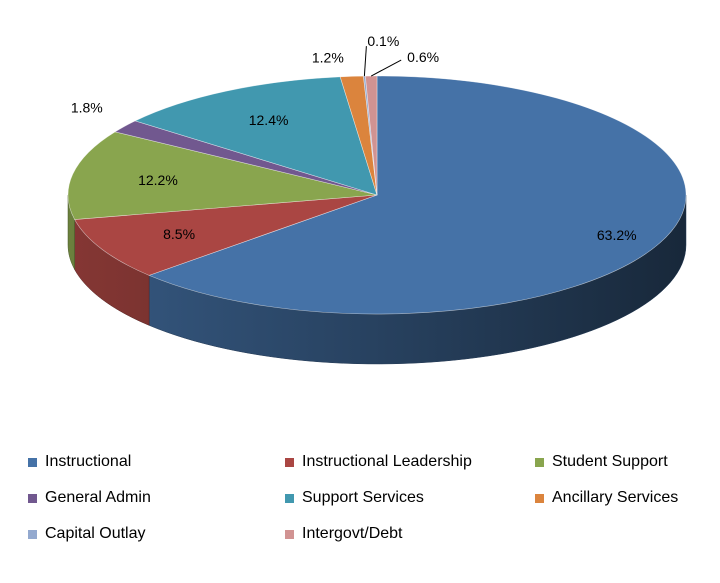 The height and width of the screenshot is (583, 720). I want to click on data-label-student-support: 12.2%, so click(158, 180).